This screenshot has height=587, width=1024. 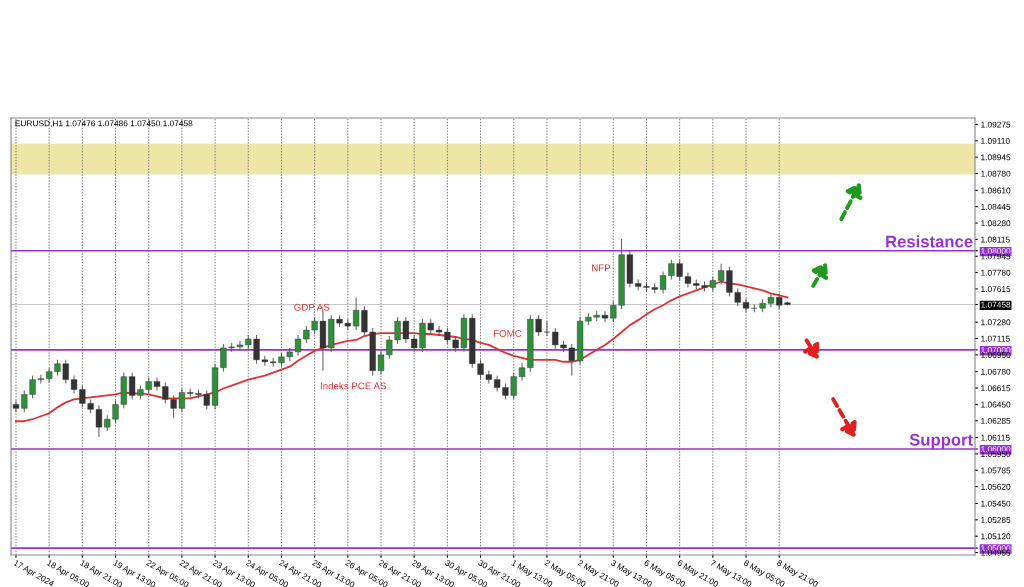 I want to click on y-tick-label: 1.08115, so click(x=995, y=239).